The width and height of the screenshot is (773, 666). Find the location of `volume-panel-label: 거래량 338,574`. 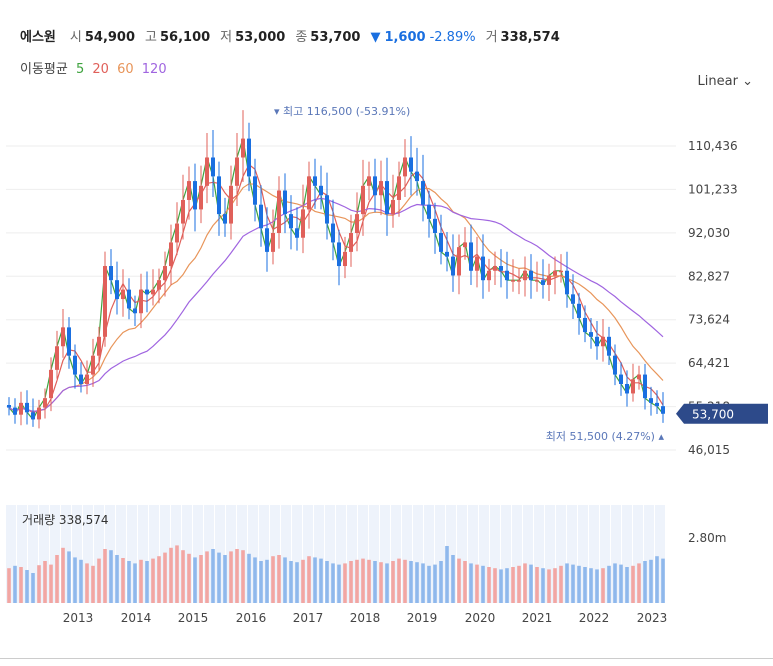

volume-panel-label: 거래량 338,574 is located at coordinates (65, 520).